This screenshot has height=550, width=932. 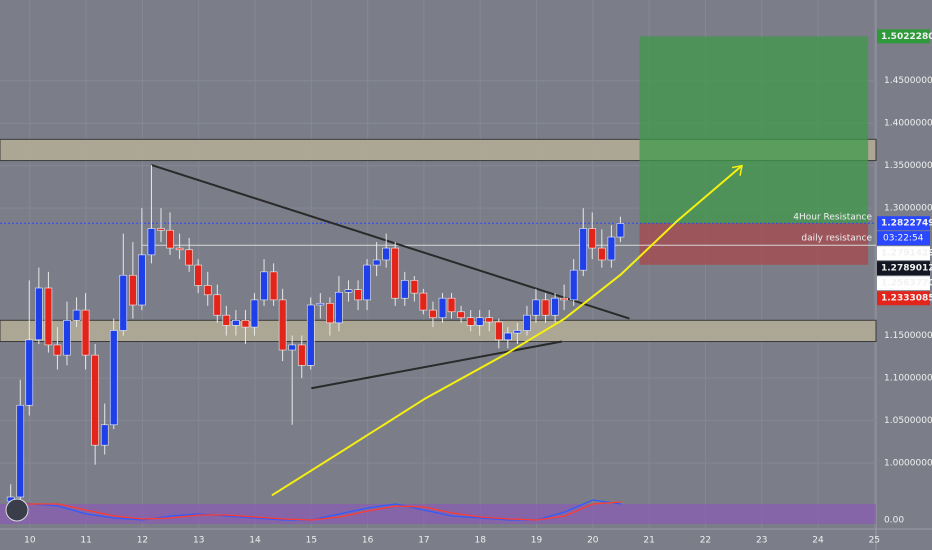 What do you see at coordinates (480, 541) in the screenshot?
I see `x-tick-label: 18` at bounding box center [480, 541].